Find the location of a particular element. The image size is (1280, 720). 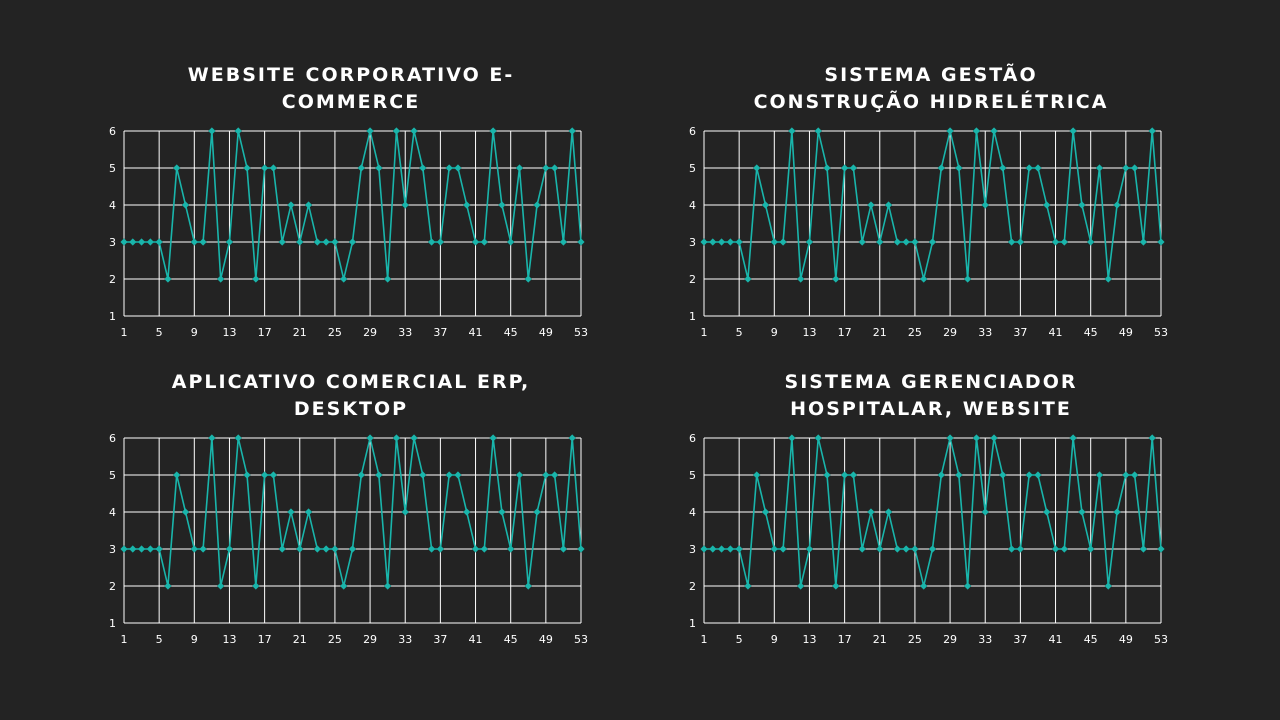

chart-title: SISTEMA GERENCIADOR HOSPITALAR, WEBSITE is located at coordinates (931, 395).